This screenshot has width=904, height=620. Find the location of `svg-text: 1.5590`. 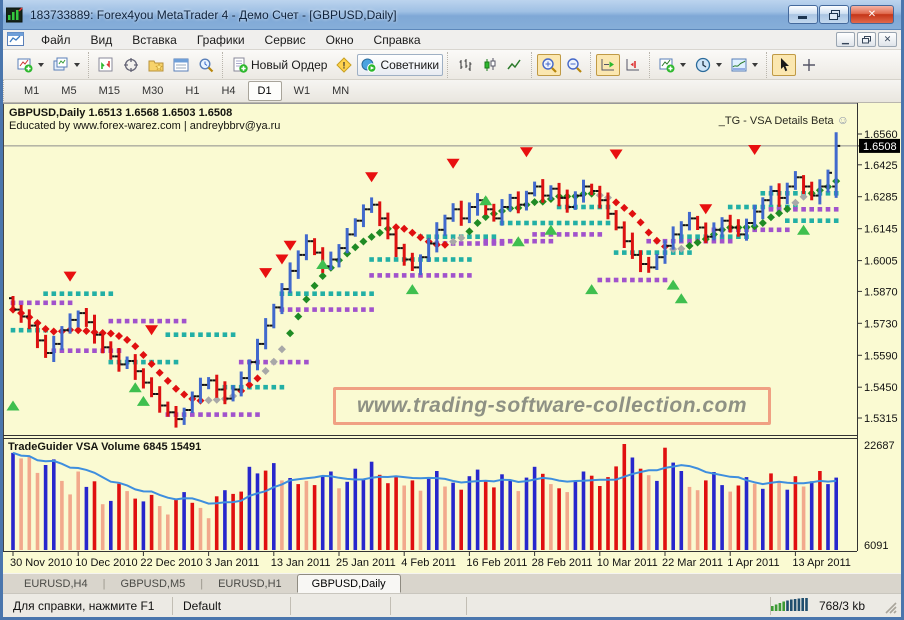

svg-text: 1.5590 is located at coordinates (881, 356).